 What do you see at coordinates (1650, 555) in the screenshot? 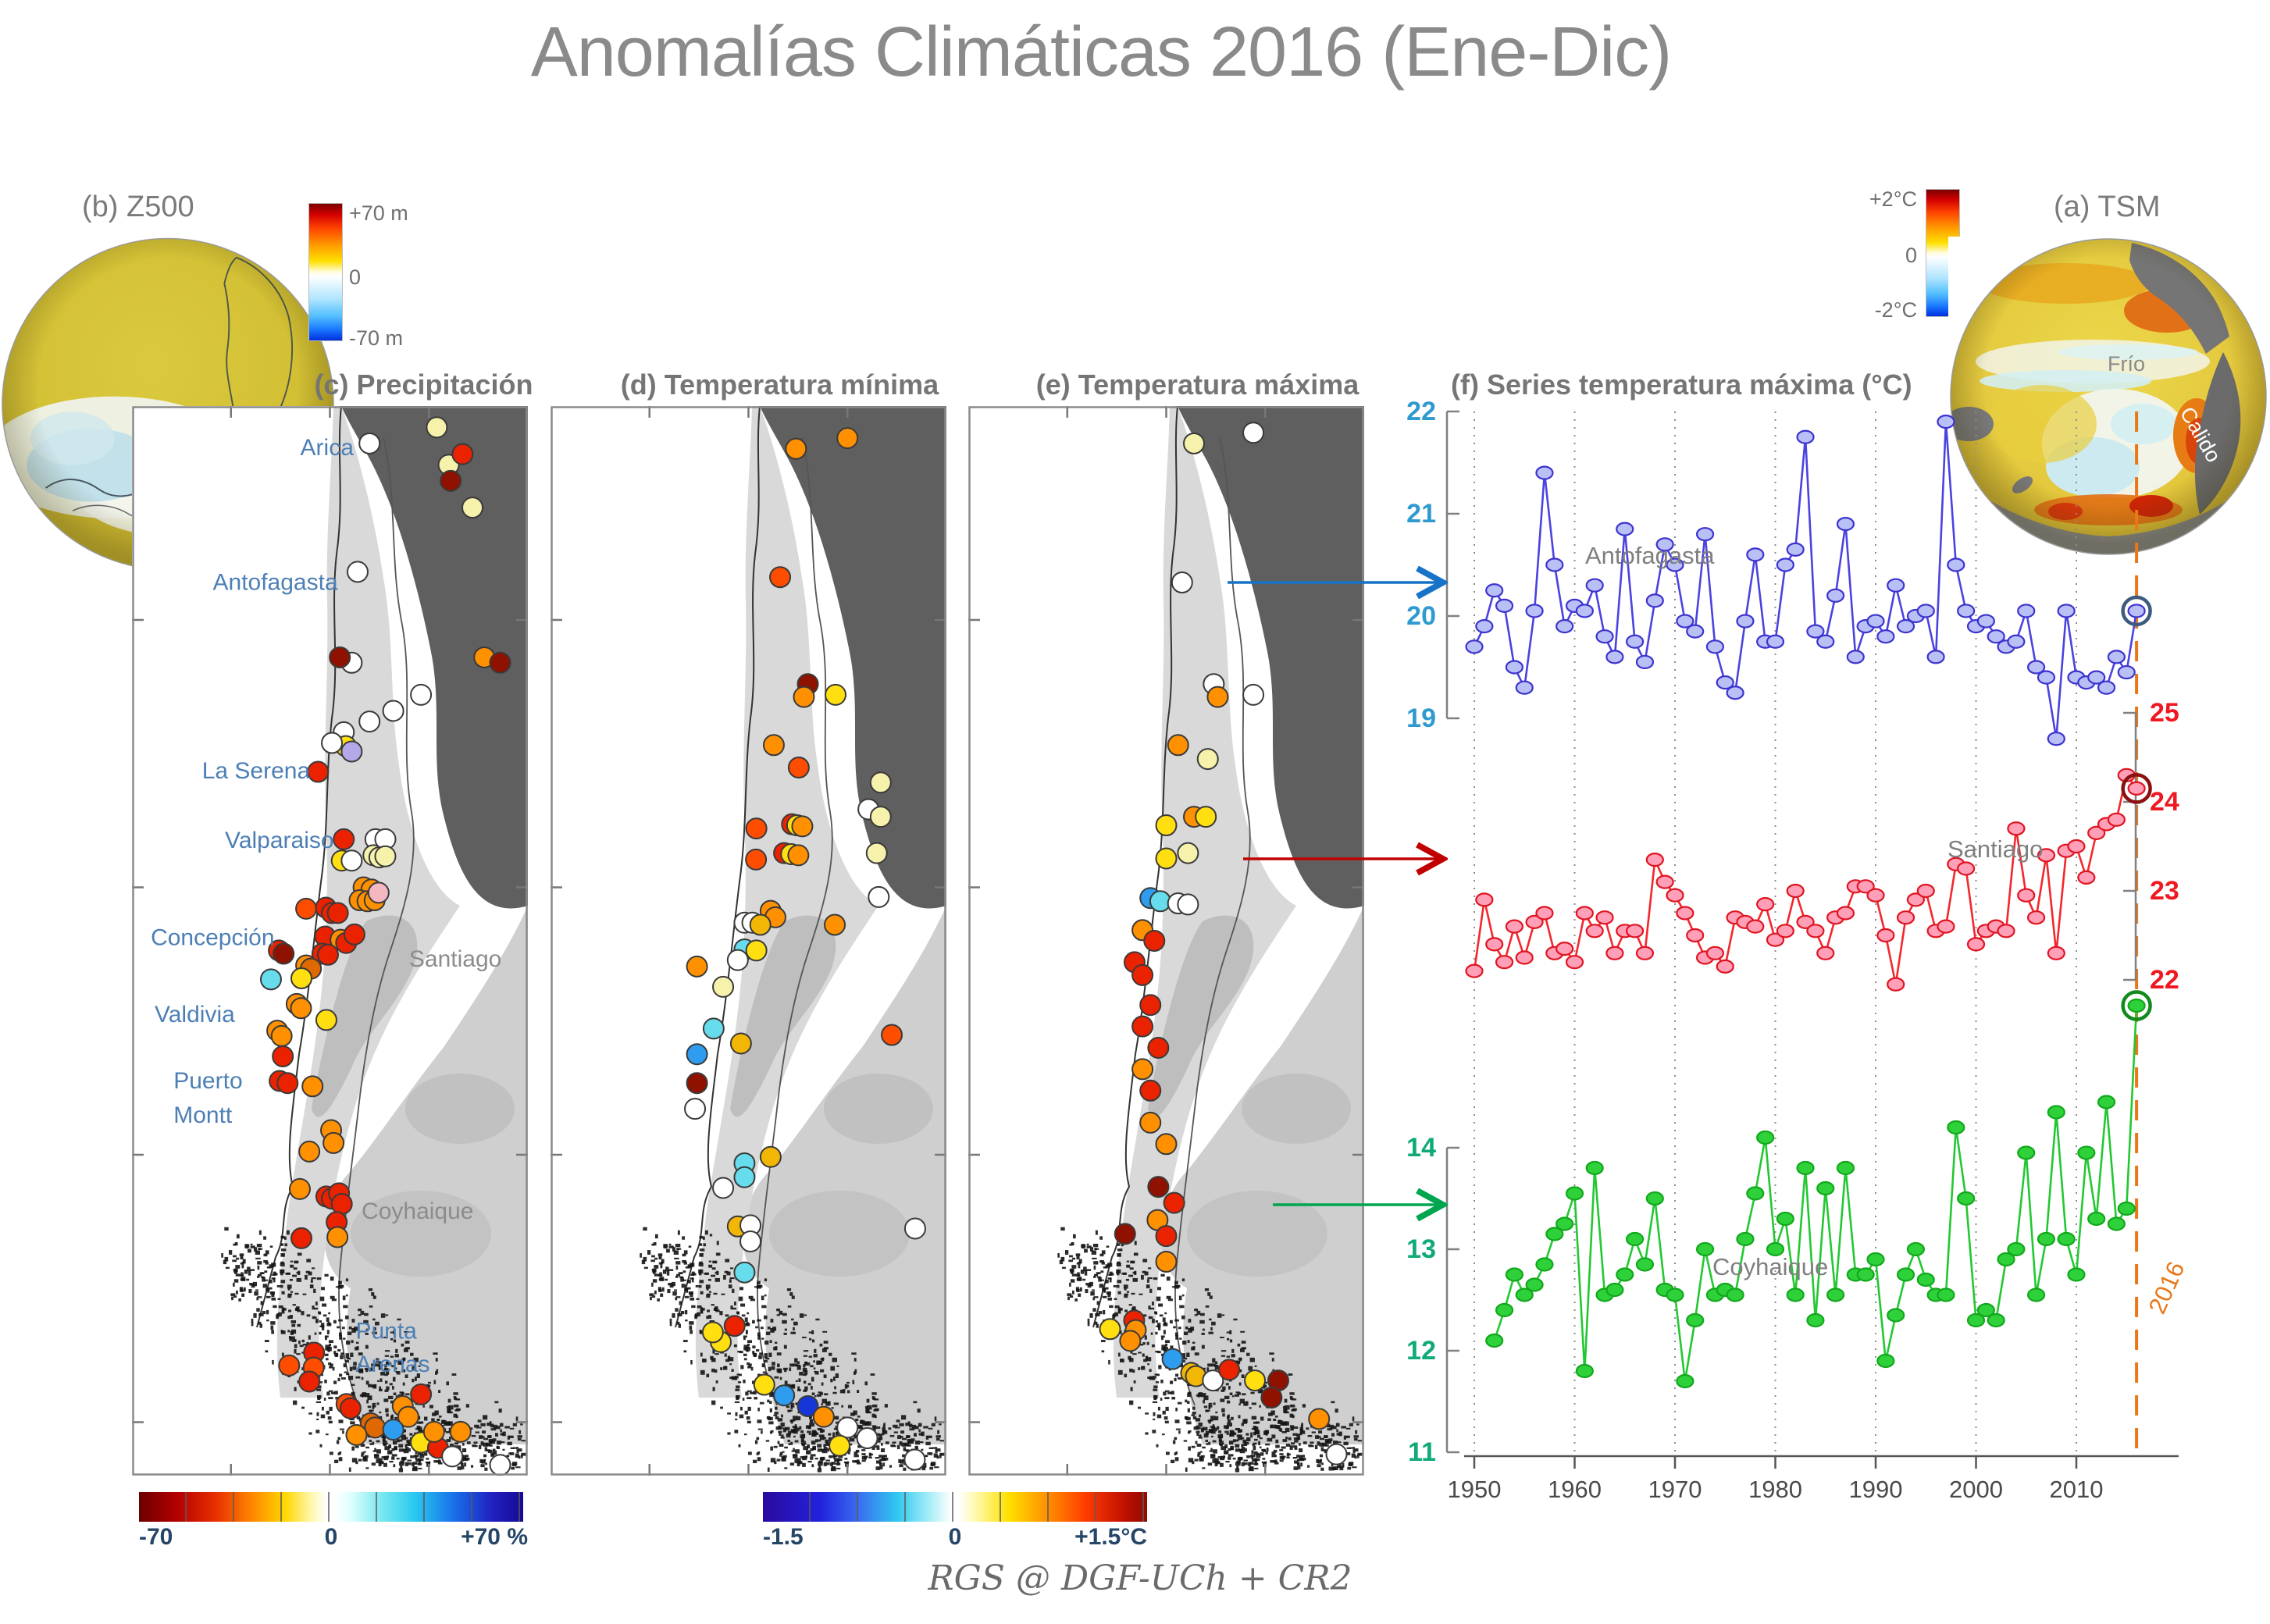
I see `svg-text: Antofagasta` at bounding box center [1650, 555].